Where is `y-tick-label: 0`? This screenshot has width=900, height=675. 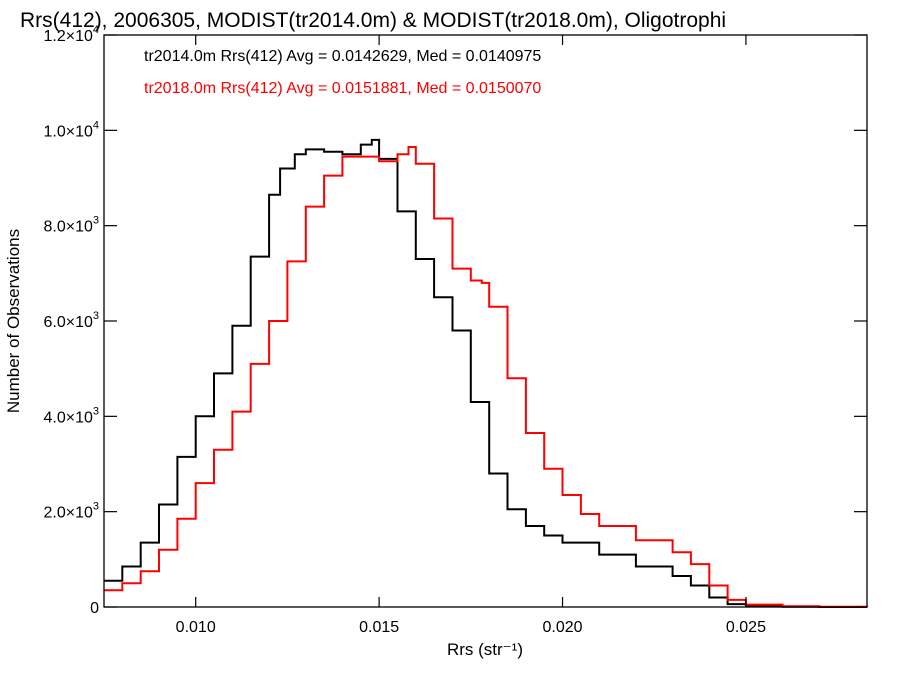
y-tick-label: 0 is located at coordinates (94, 608).